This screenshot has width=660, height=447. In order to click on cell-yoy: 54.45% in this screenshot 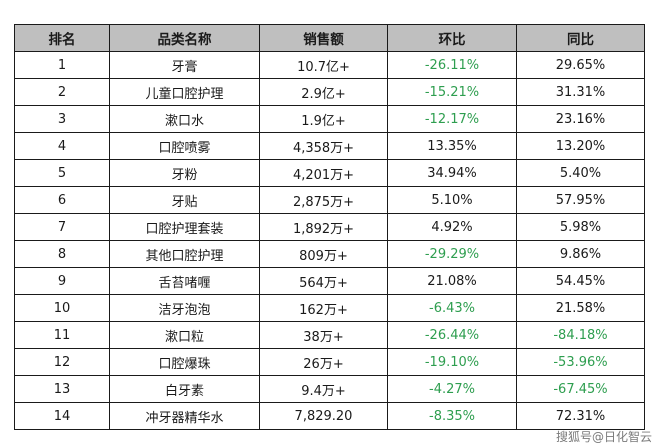, I will do `click(580, 281)`.